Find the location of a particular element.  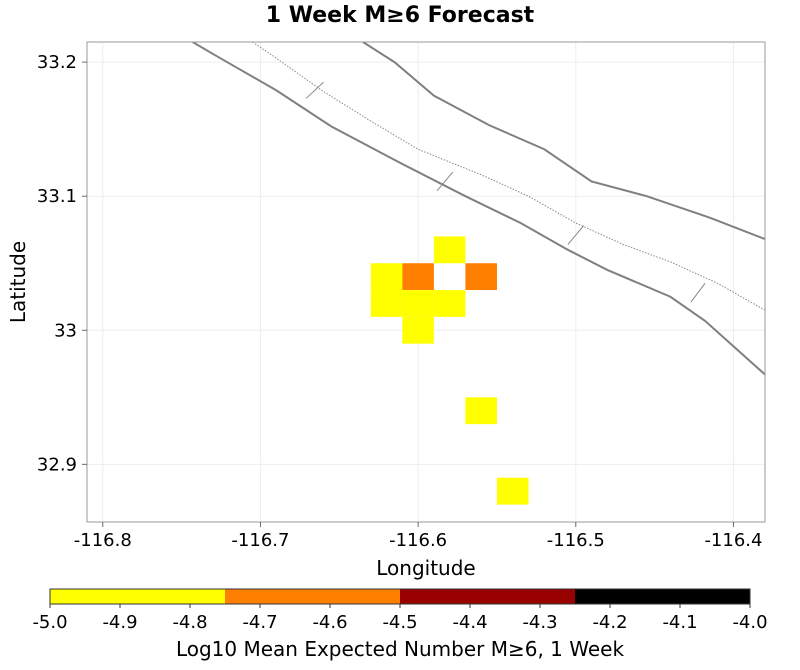

x-axis-ticks: -116.8 -116.7 -116.6 -116.5 -116.4 is located at coordinates (418, 536).